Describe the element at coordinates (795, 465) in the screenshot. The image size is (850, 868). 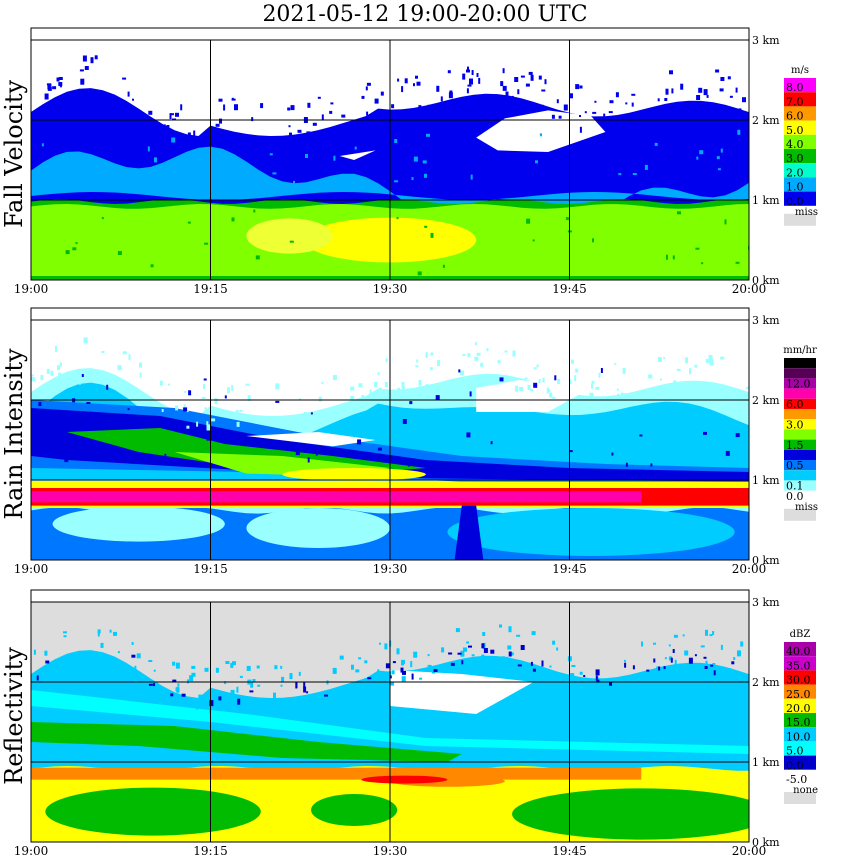
I see `colorbar-label: 0.5` at that location.